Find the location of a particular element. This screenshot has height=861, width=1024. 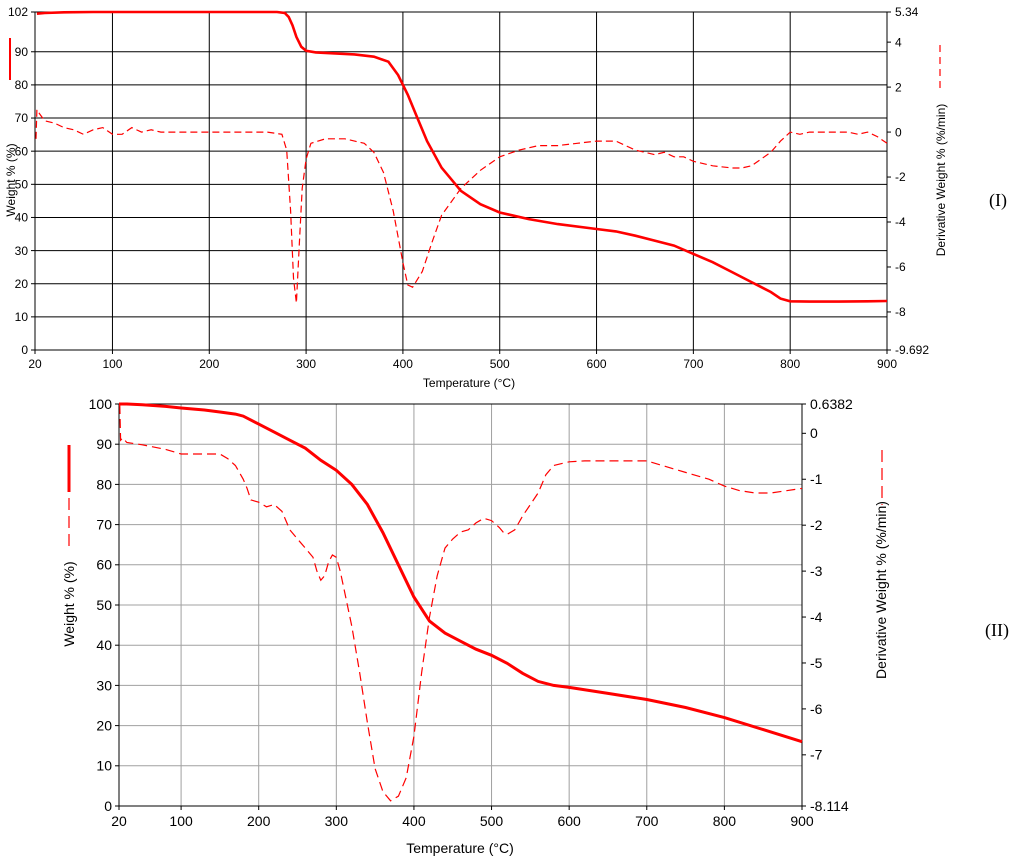

y-axis-title-1: Weight % (%) is located at coordinates (11, 179).